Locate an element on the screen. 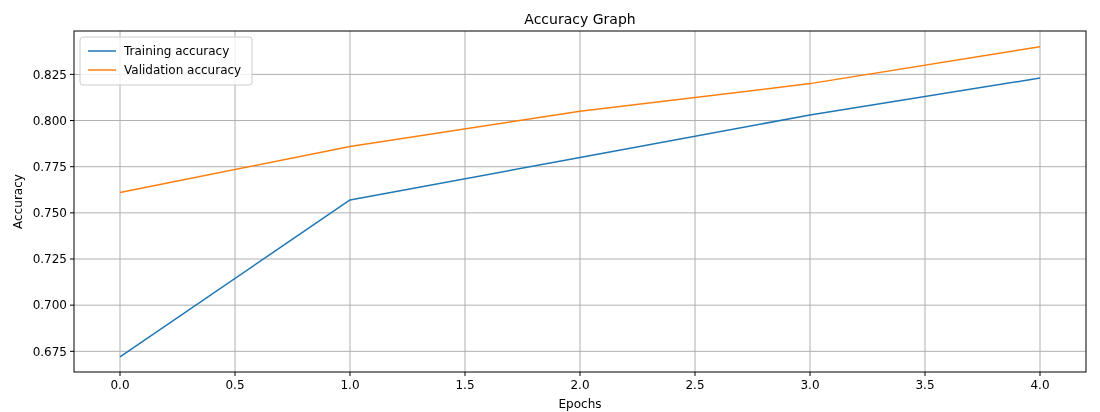 The image size is (1100, 412). y-axis-title: Accuracy is located at coordinates (18, 201).